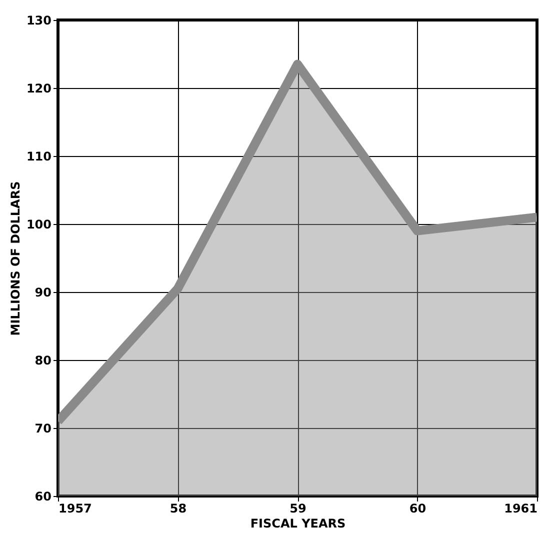  I want to click on x-tick-label: 60, so click(417, 509).